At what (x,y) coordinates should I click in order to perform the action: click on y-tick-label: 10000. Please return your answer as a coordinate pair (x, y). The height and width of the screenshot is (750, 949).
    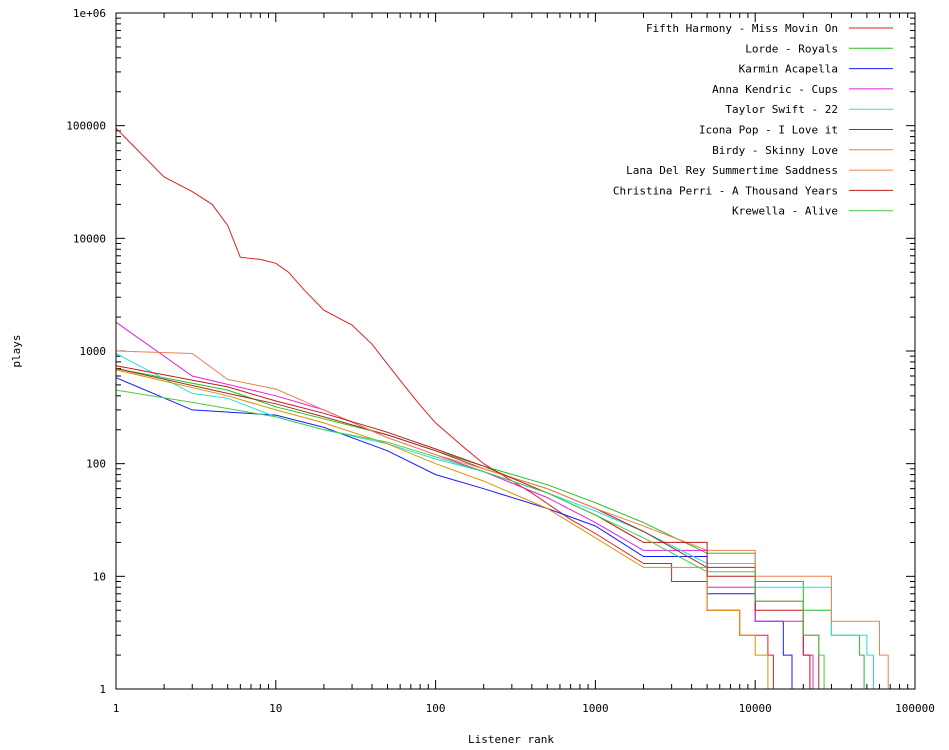
    Looking at the image, I should click on (89, 238).